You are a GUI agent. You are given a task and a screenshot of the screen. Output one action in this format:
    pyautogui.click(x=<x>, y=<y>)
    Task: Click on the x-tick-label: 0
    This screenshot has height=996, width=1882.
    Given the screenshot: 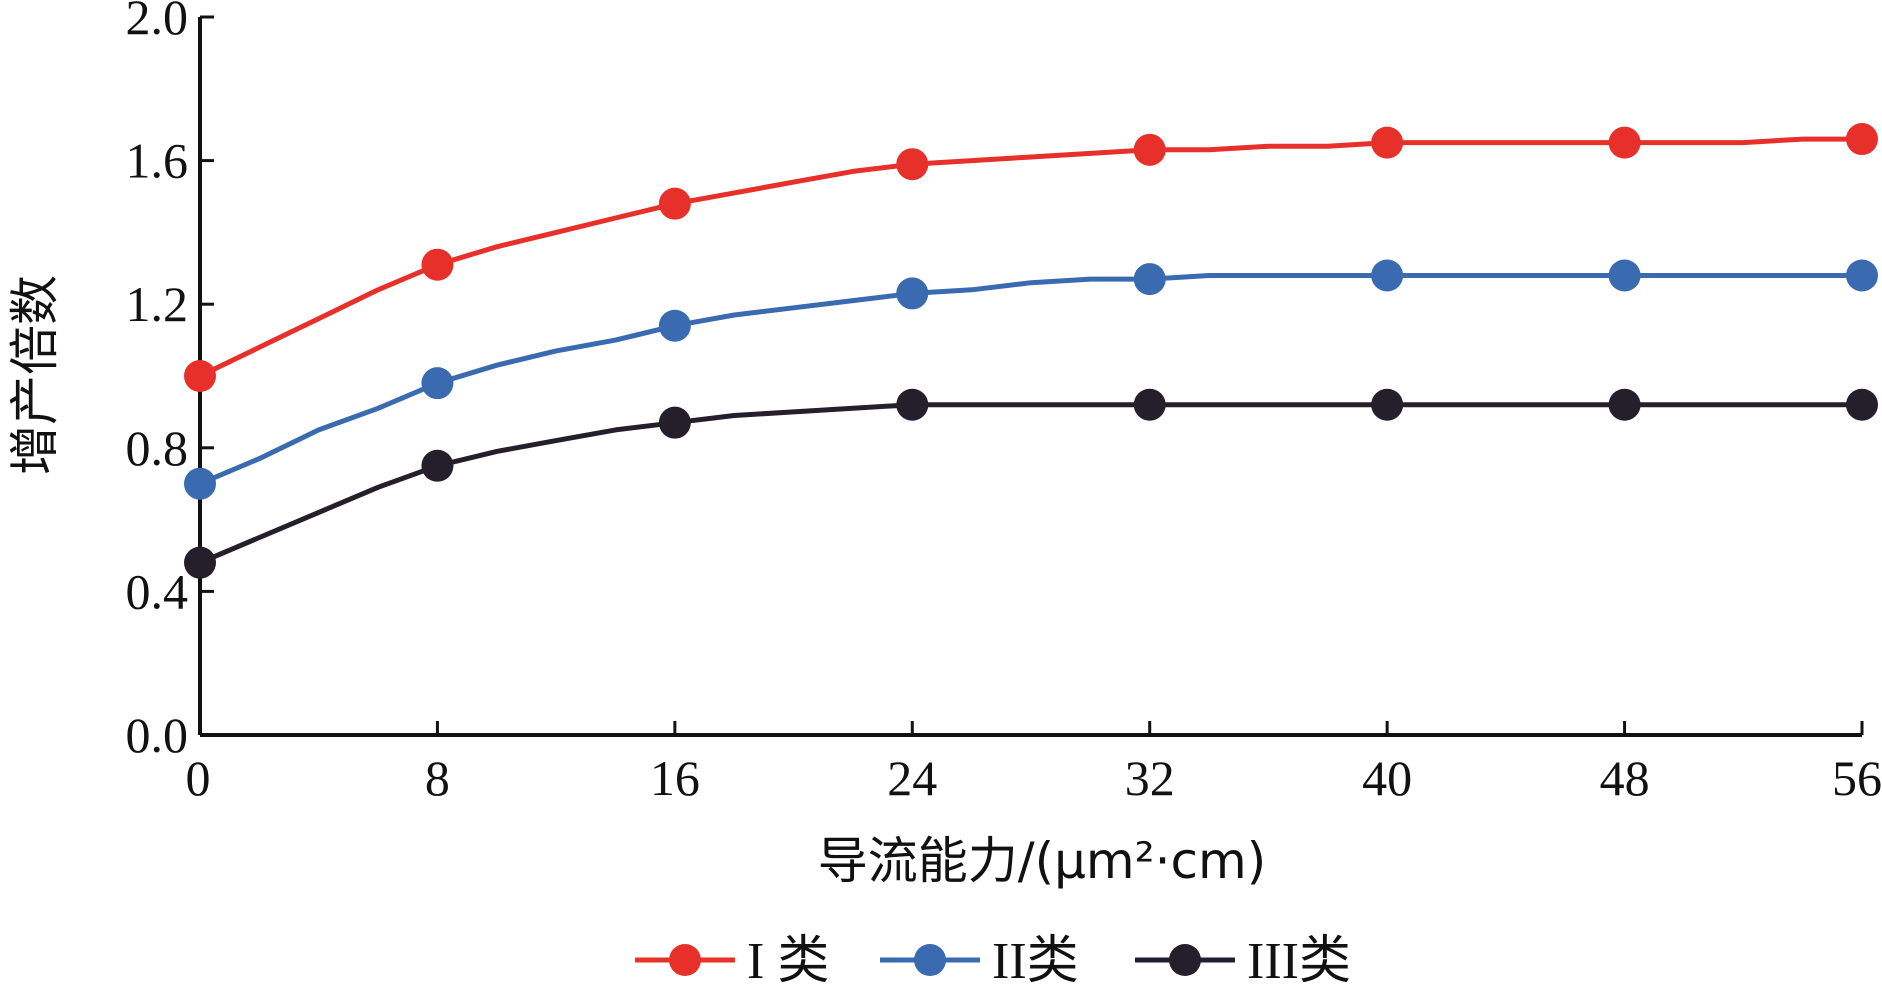 What is the action you would take?
    pyautogui.click(x=198, y=778)
    